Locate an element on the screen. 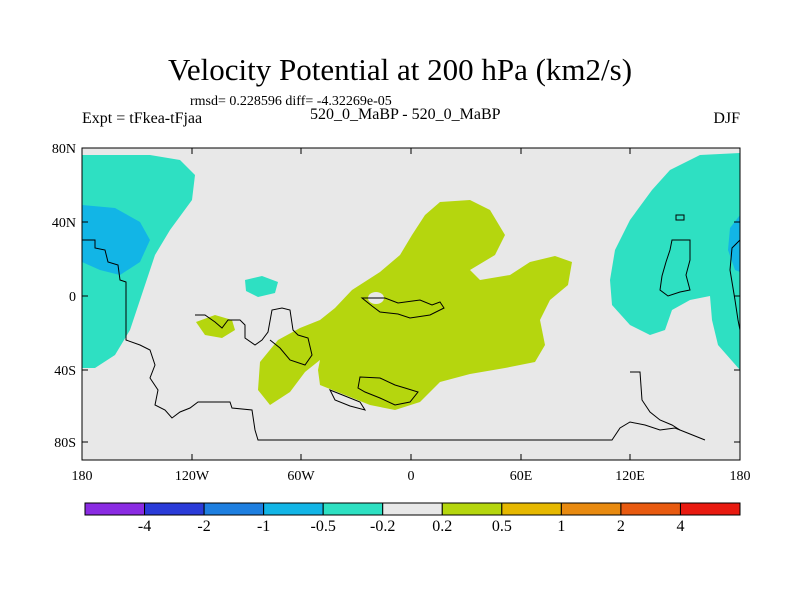 This screenshot has height=600, width=800. colorbar-label: 1 is located at coordinates (561, 526).